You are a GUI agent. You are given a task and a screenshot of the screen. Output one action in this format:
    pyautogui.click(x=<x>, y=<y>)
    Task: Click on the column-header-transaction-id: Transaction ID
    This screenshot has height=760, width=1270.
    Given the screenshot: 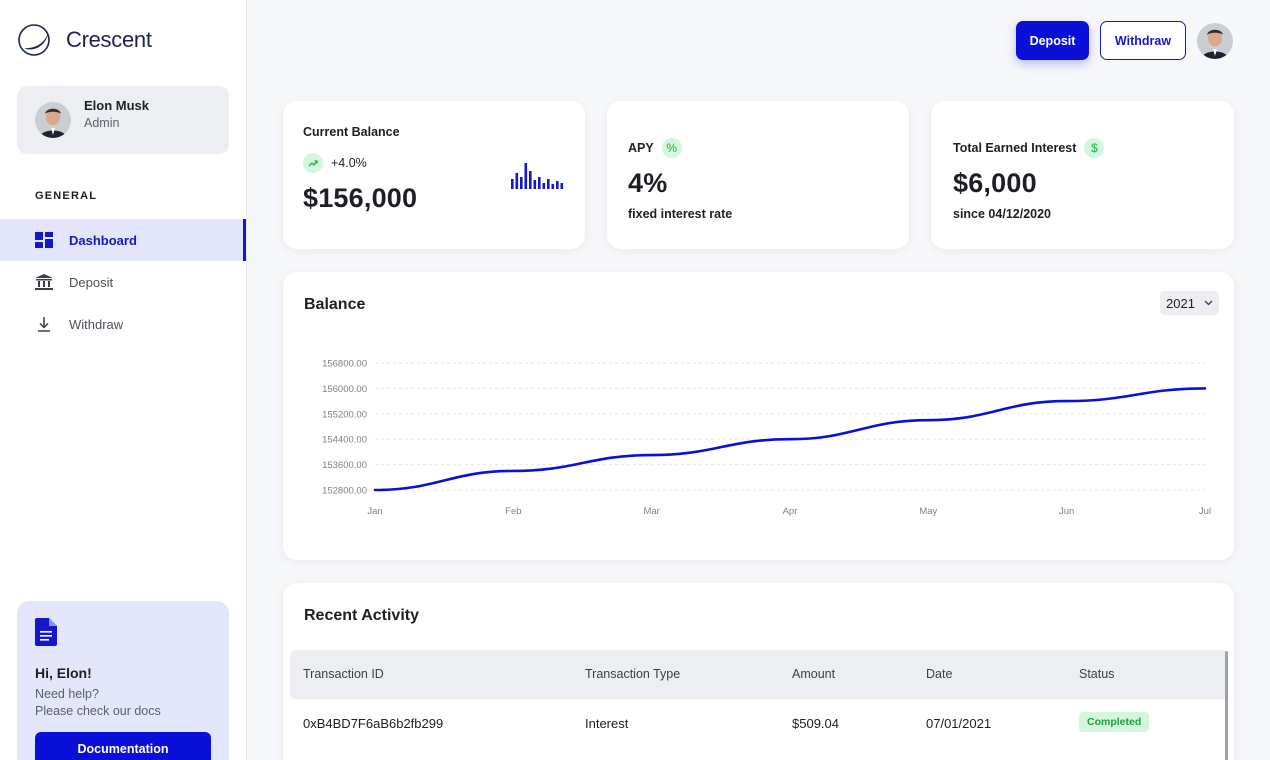 What is the action you would take?
    pyautogui.click(x=343, y=674)
    